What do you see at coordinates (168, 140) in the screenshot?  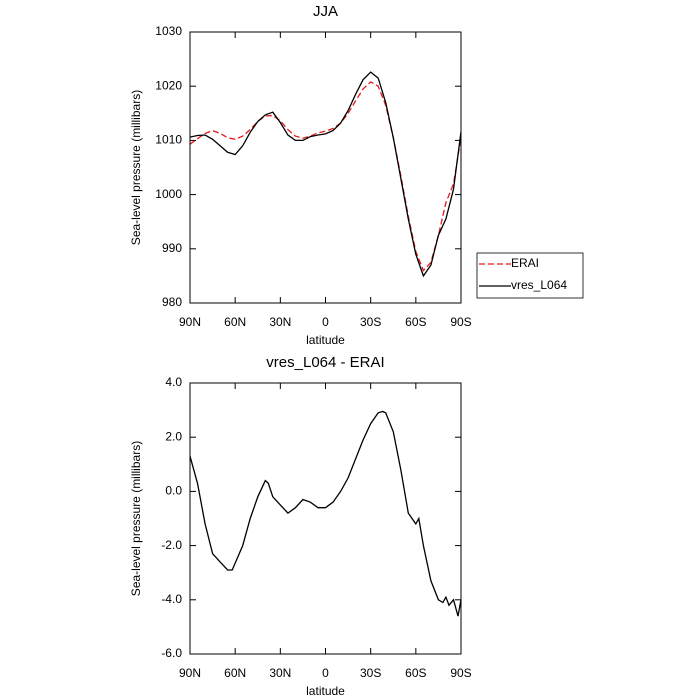 I see `y-tick-label: 1010` at bounding box center [168, 140].